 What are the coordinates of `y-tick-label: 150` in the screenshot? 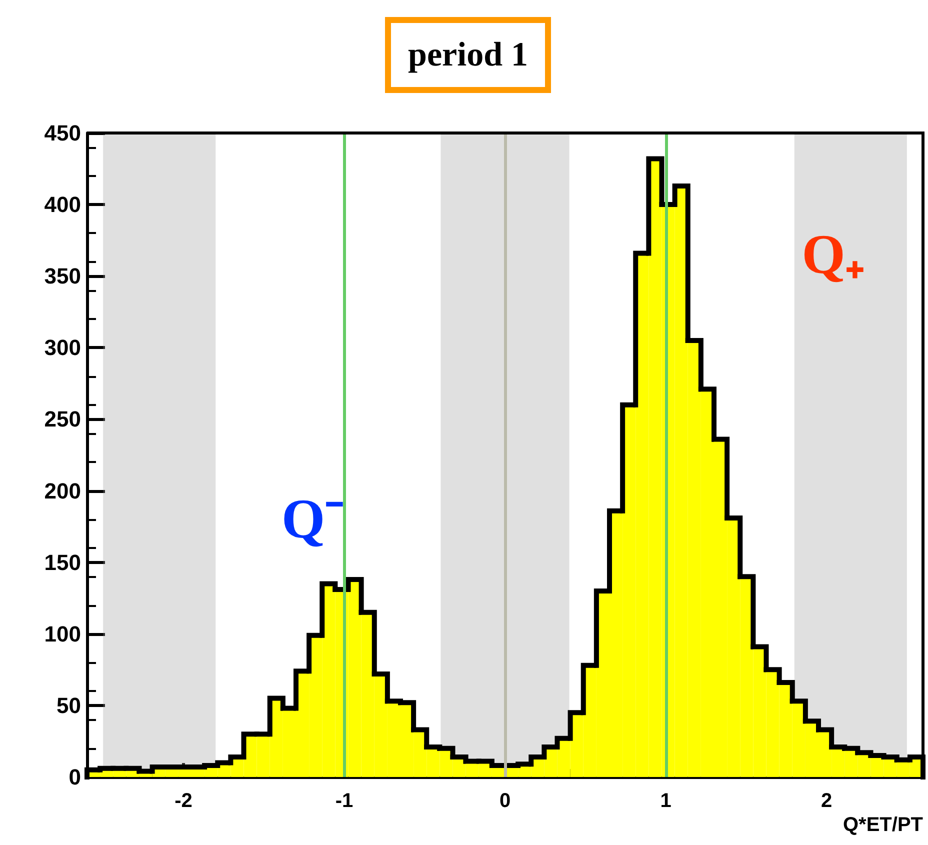 It's located at (62, 562).